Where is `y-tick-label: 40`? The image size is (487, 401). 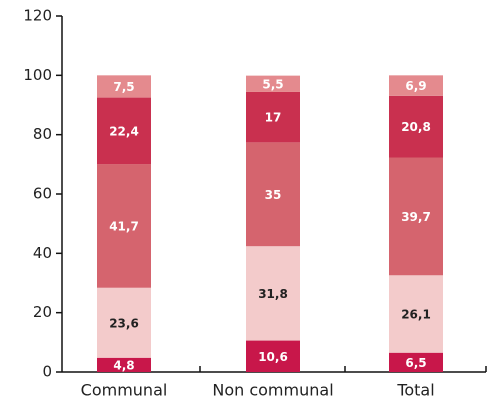 y-tick-label: 40 is located at coordinates (42, 253).